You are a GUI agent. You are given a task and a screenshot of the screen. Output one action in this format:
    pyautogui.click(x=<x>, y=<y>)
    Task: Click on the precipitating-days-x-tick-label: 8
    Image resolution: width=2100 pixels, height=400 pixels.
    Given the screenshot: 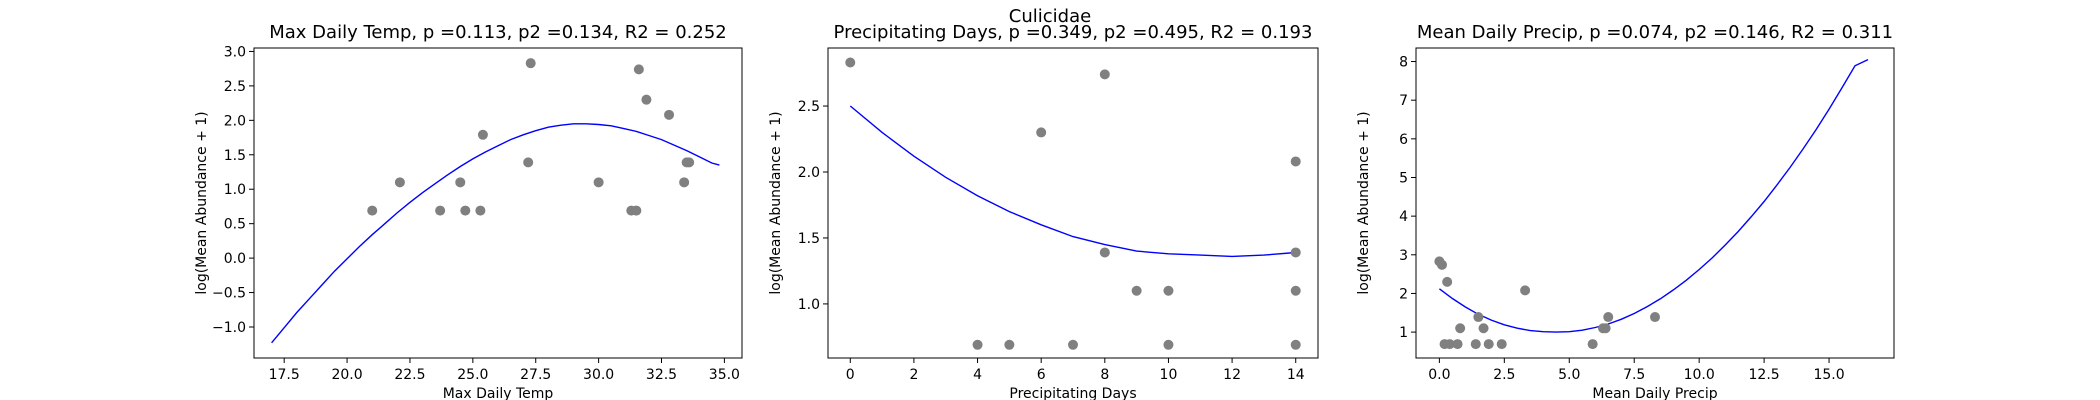 What is the action you would take?
    pyautogui.click(x=1104, y=375)
    